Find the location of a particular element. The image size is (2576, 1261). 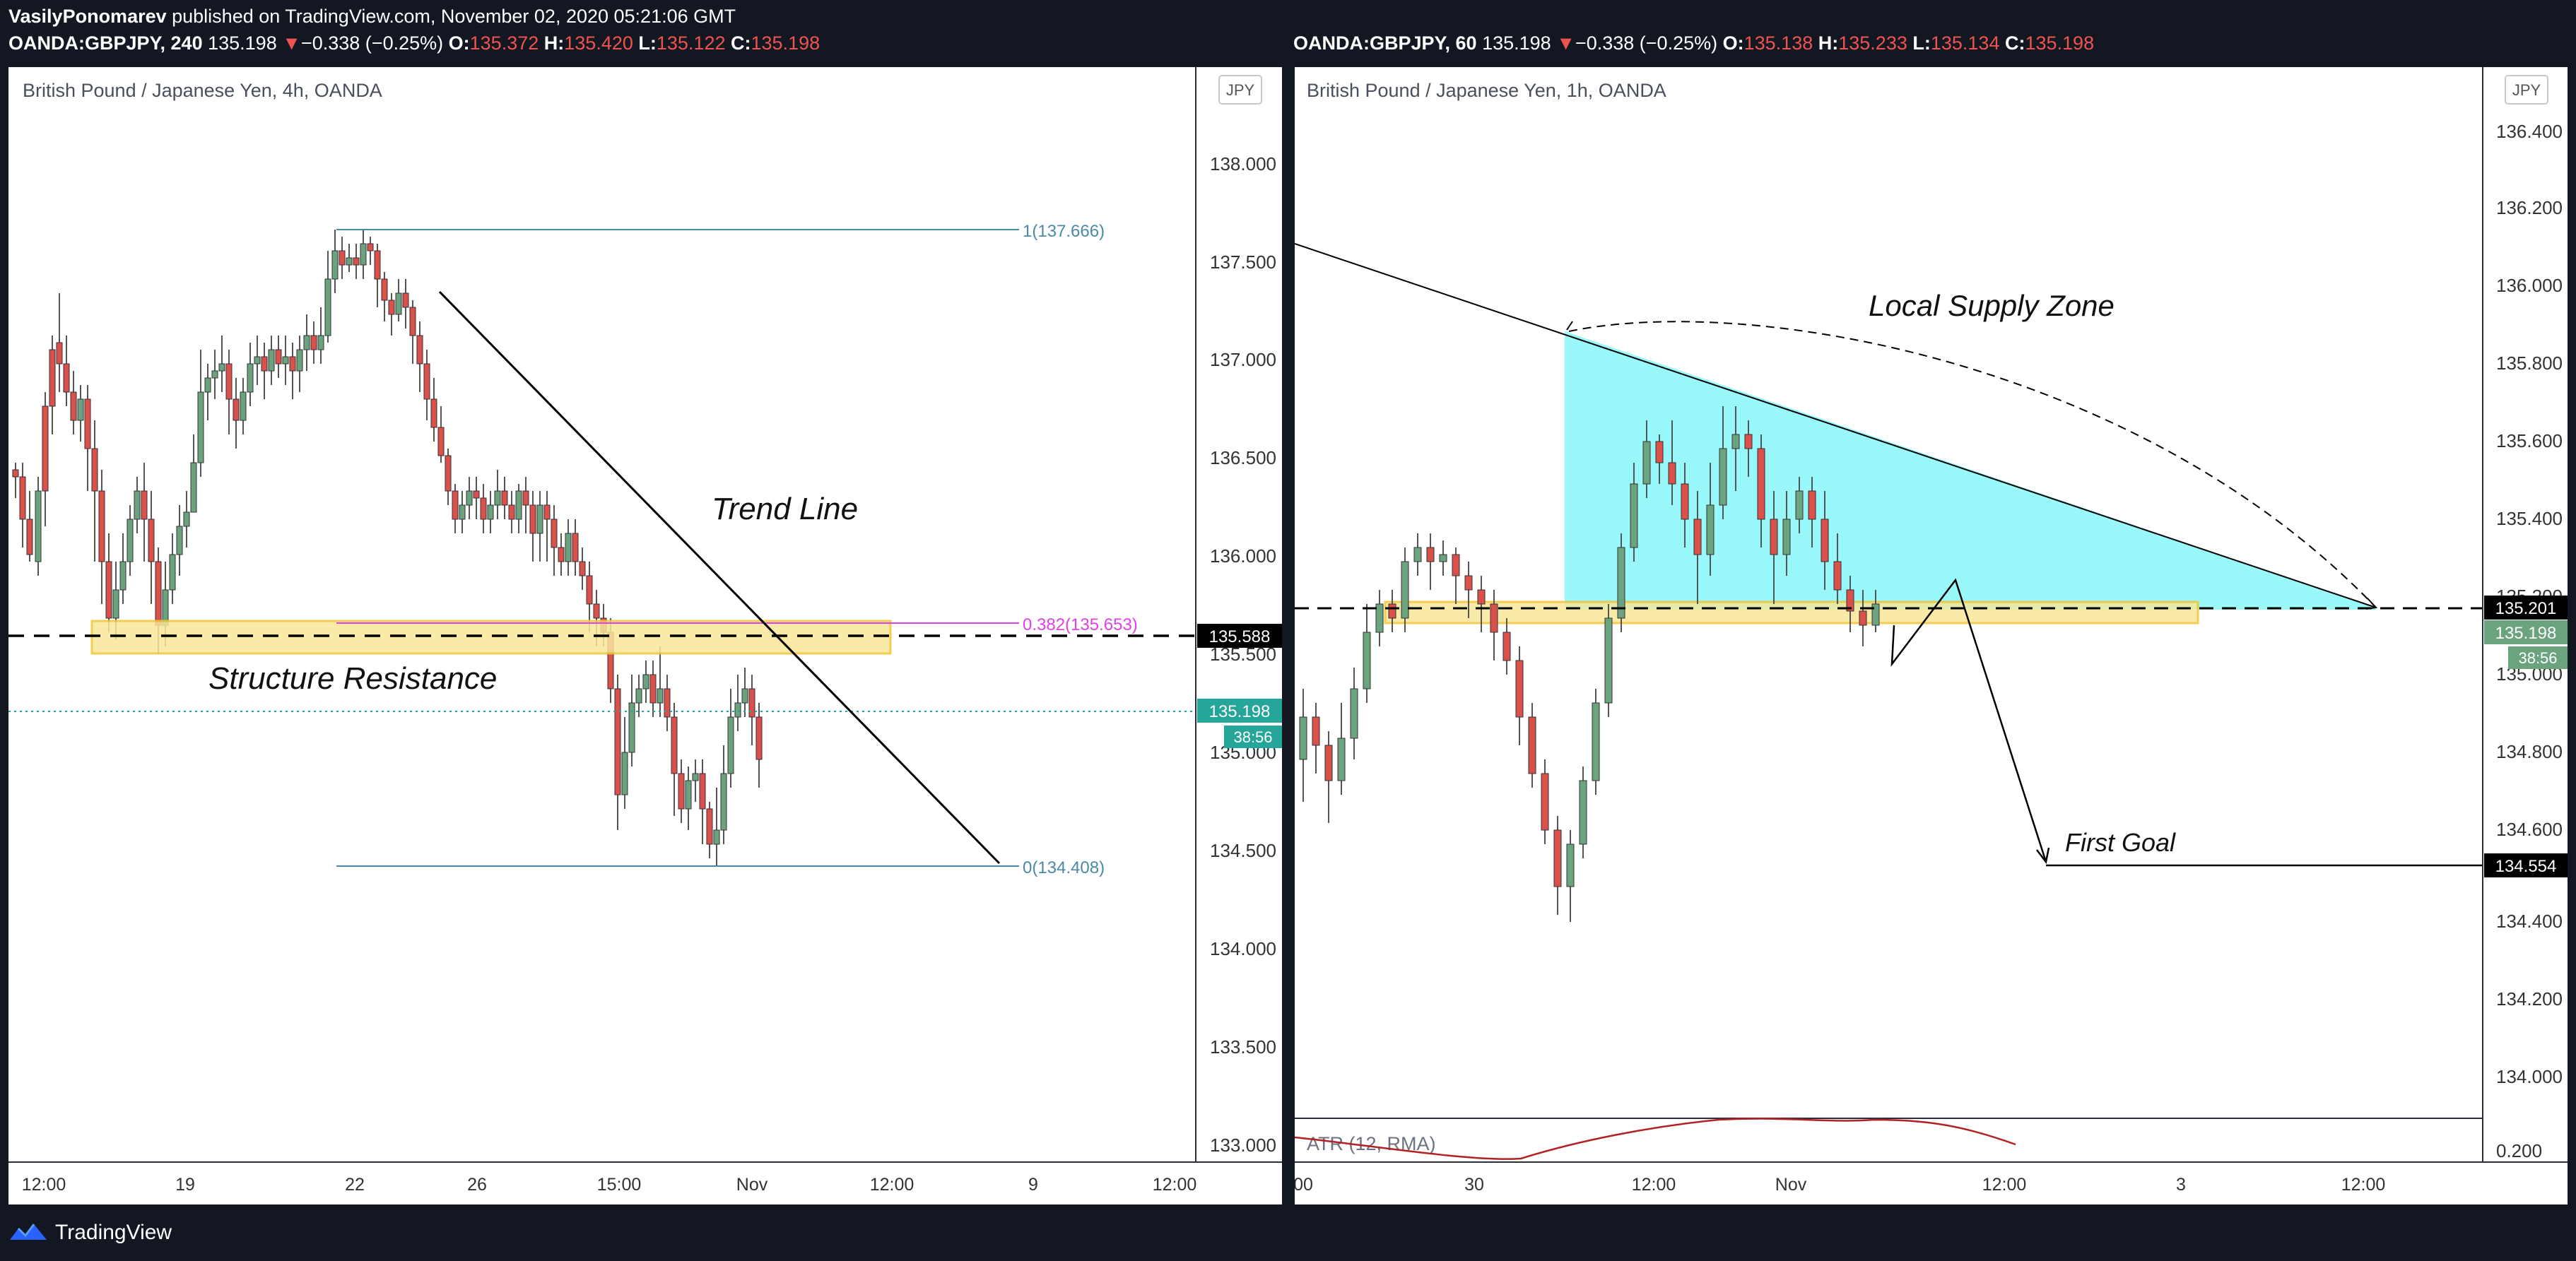

right-price: 135.198 is located at coordinates (1516, 43).